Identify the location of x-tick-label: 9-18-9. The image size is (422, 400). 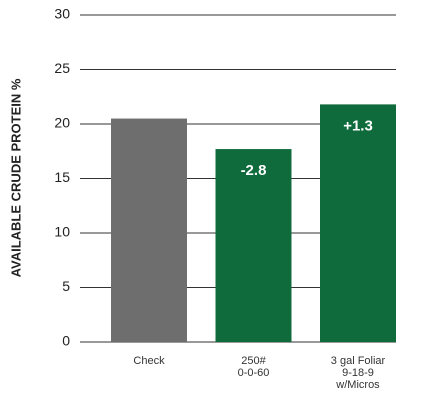
(358, 373).